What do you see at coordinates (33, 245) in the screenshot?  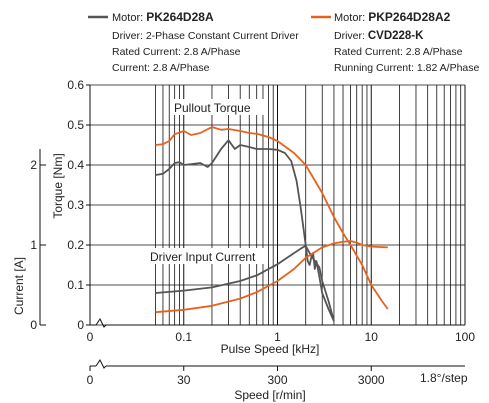 I see `y-tick-label-current: 1` at bounding box center [33, 245].